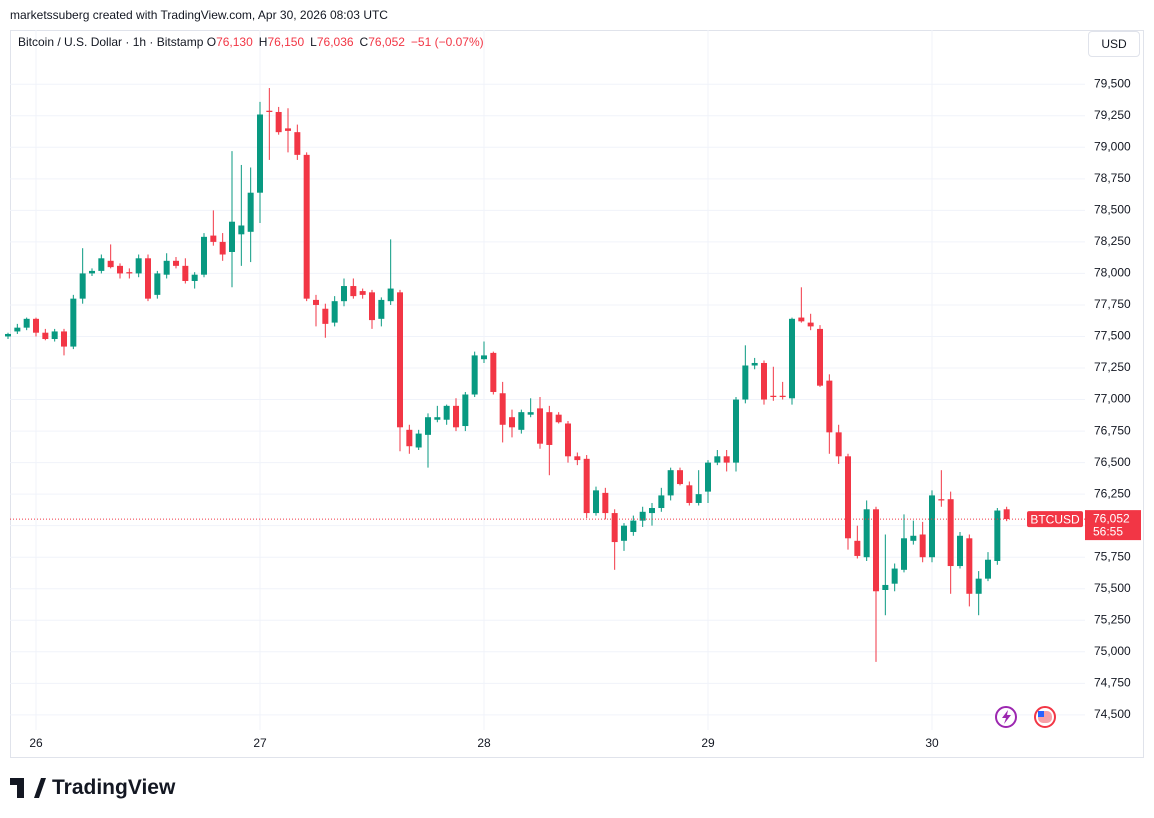  I want to click on currency-button: USD, so click(1114, 44).